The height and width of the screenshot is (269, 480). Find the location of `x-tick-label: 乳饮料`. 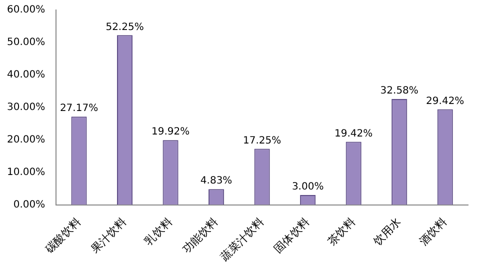

x-tick-label: 乳饮料 is located at coordinates (158, 231).